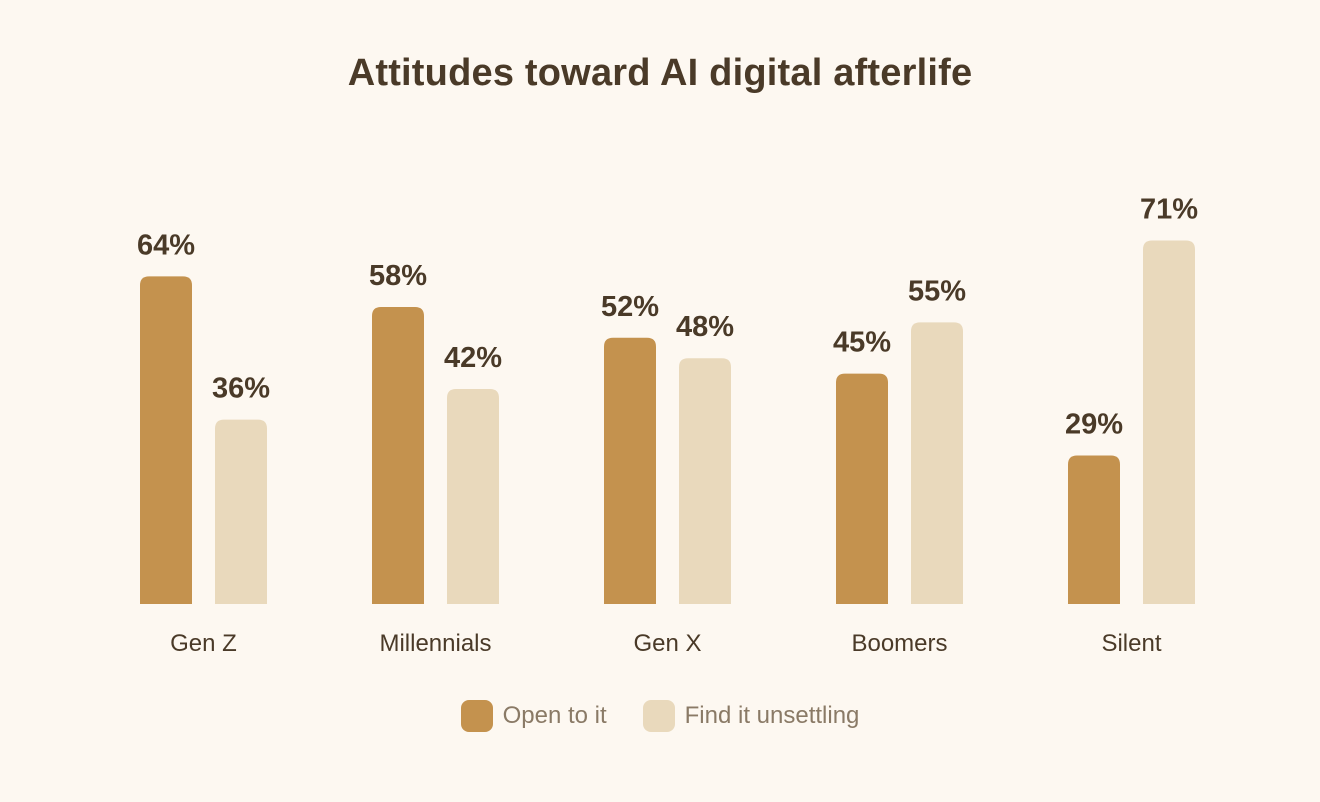 This screenshot has width=1320, height=802. I want to click on category-label: Gen X, so click(667, 643).